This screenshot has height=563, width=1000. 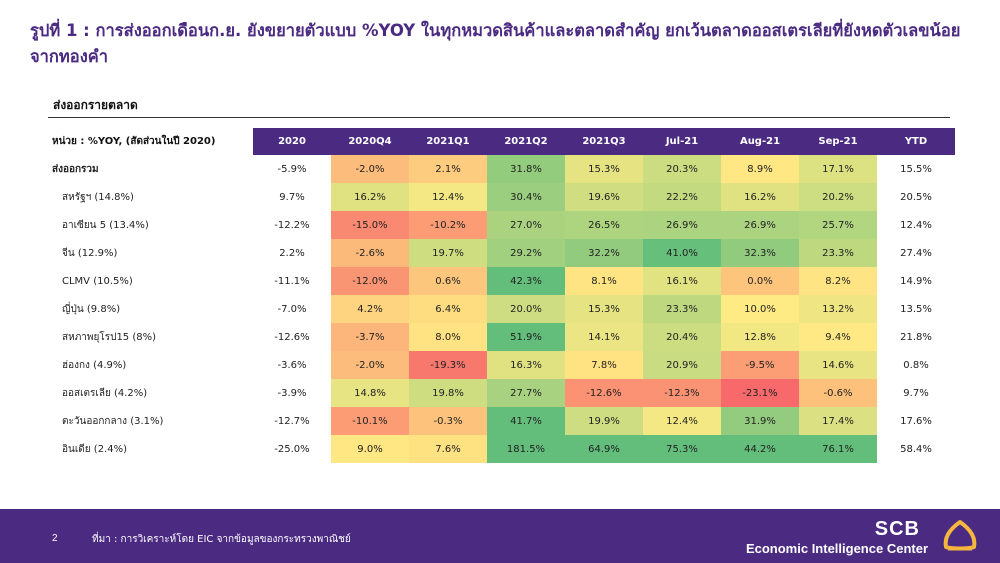 What do you see at coordinates (604, 281) in the screenshot?
I see `table-cell: 8.1%` at bounding box center [604, 281].